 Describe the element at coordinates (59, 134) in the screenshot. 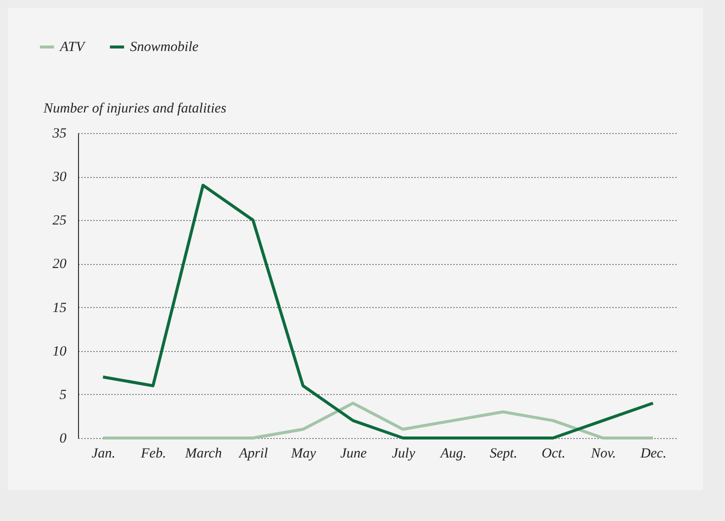

I see `y-tick-label: 35` at that location.